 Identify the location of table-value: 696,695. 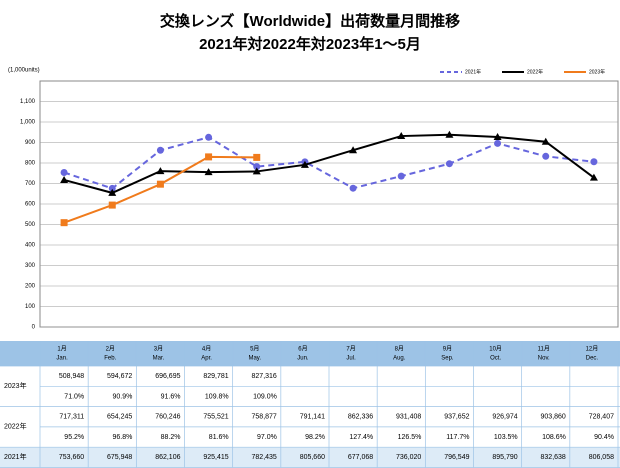
(167, 376).